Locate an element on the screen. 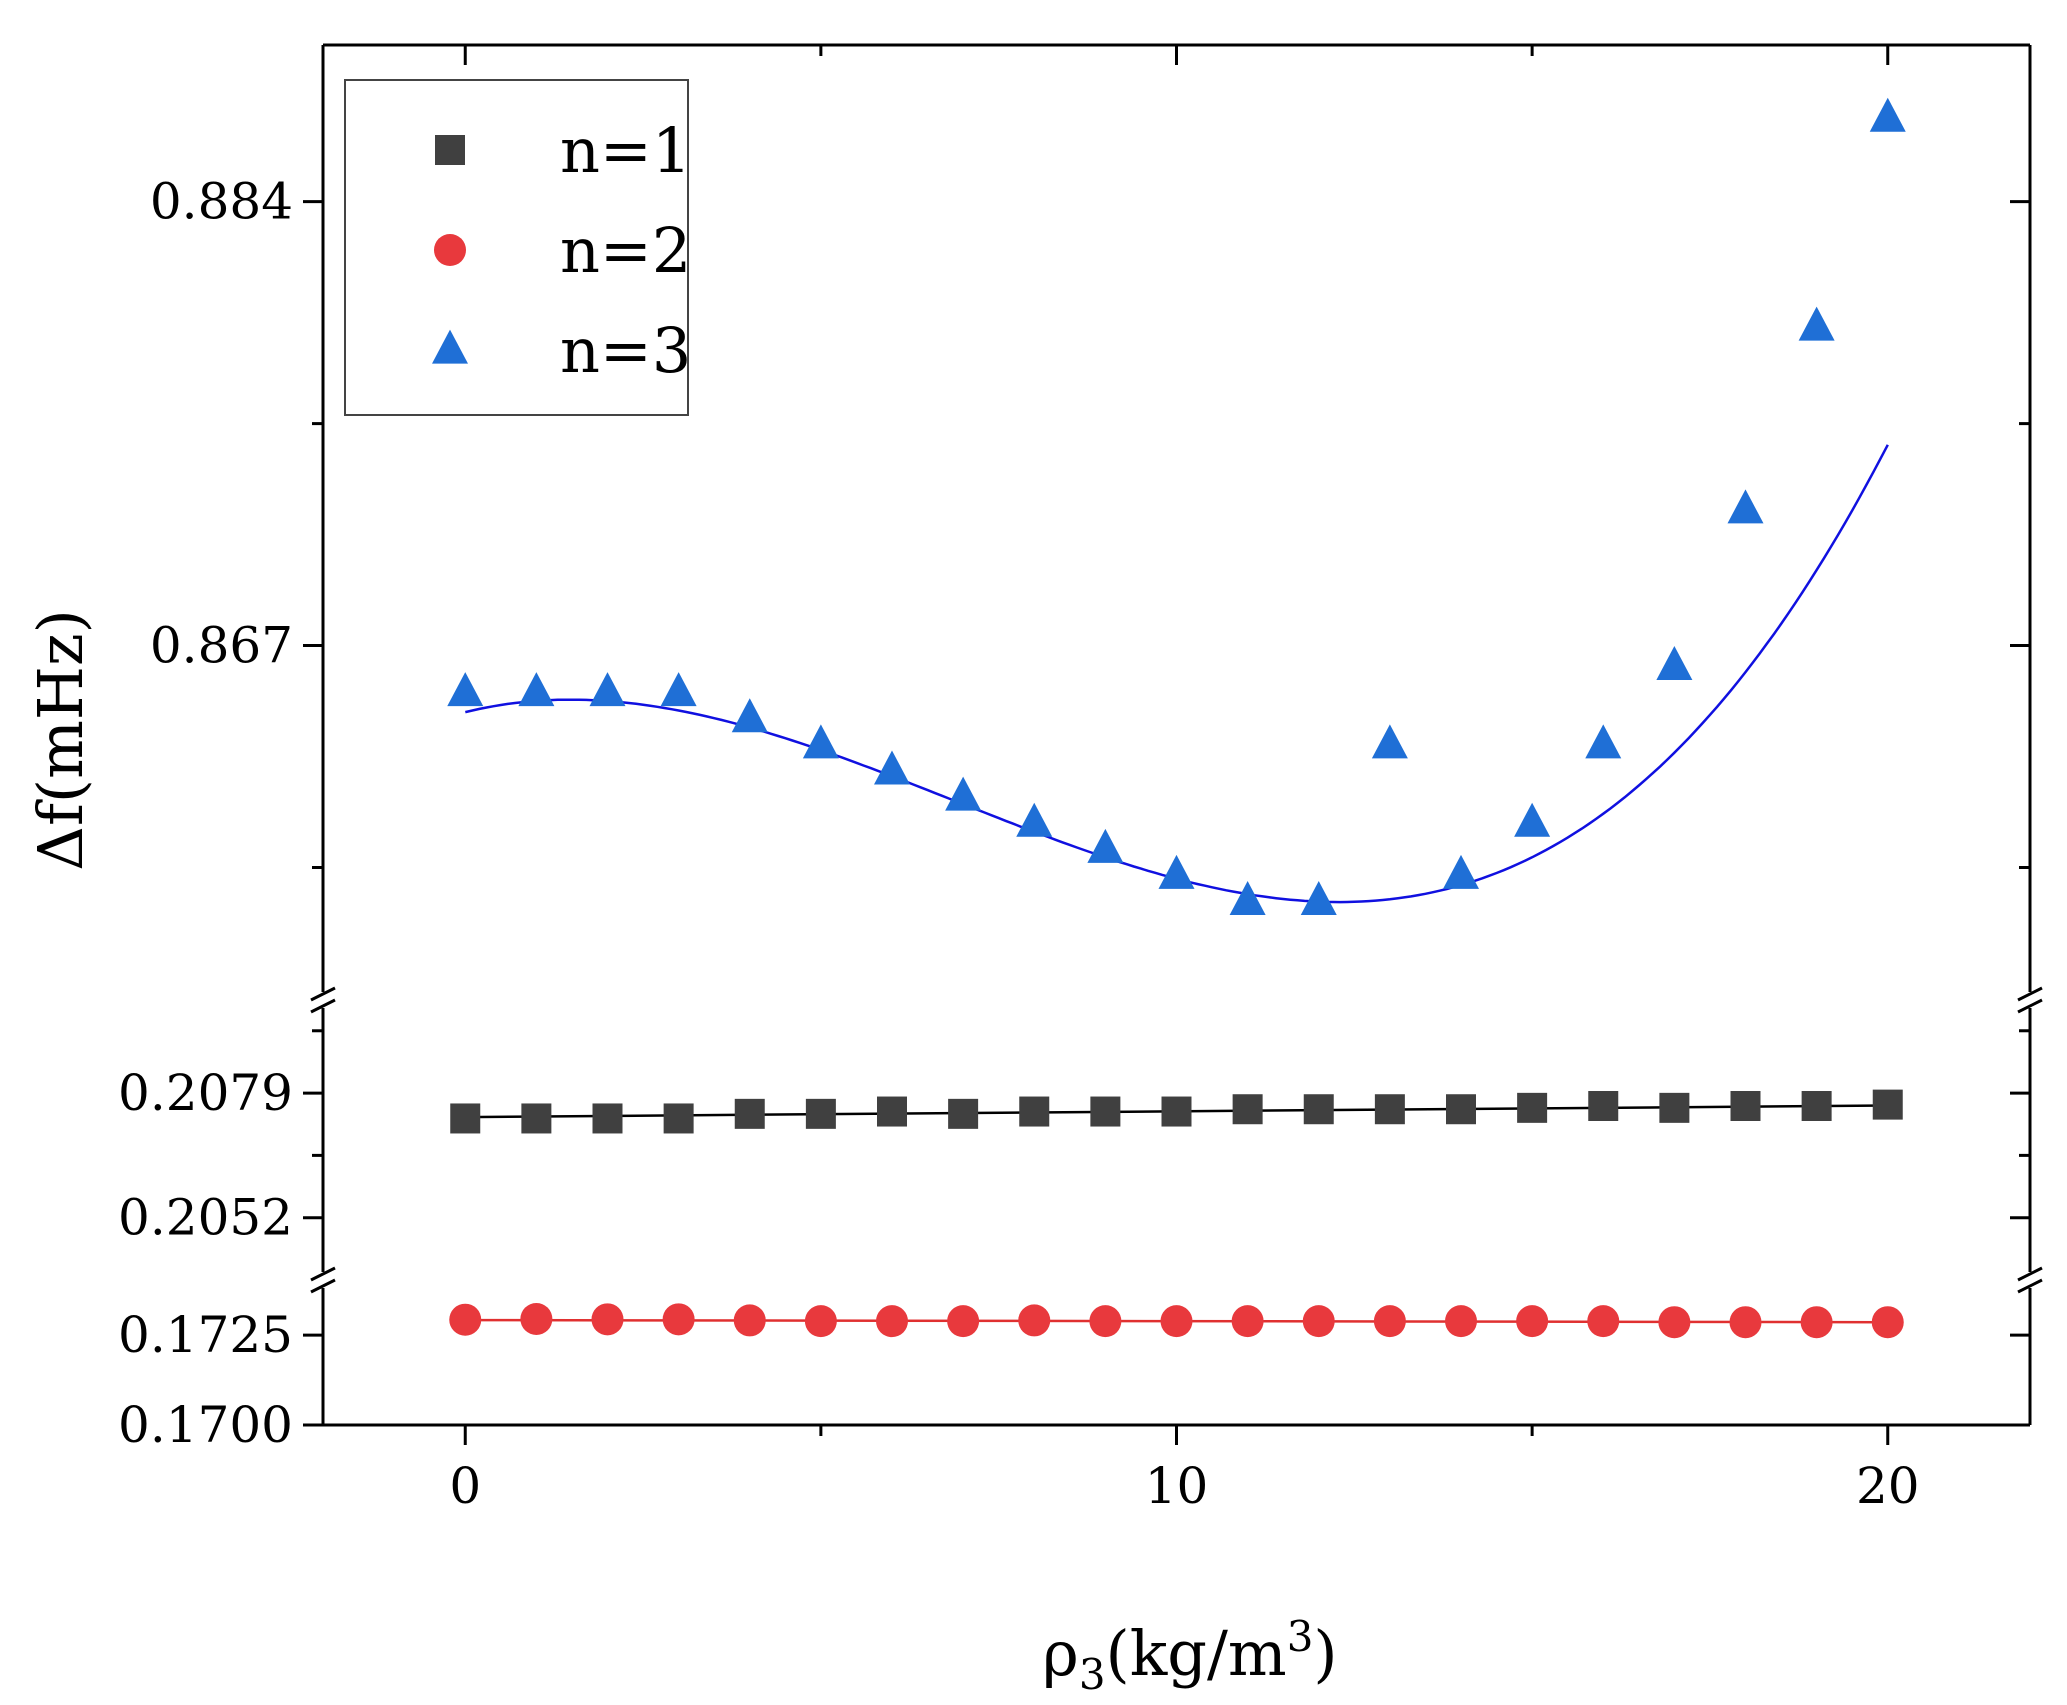  y-tick-label: 0.2079 is located at coordinates (205, 1093).